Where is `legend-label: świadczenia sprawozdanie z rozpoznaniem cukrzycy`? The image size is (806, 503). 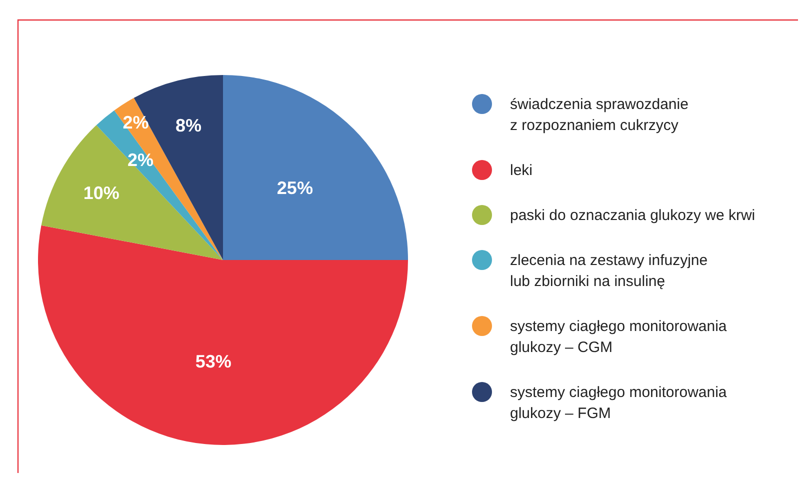
legend-label: świadczenia sprawozdanie z rozpoznaniem cukrzycy is located at coordinates (599, 115).